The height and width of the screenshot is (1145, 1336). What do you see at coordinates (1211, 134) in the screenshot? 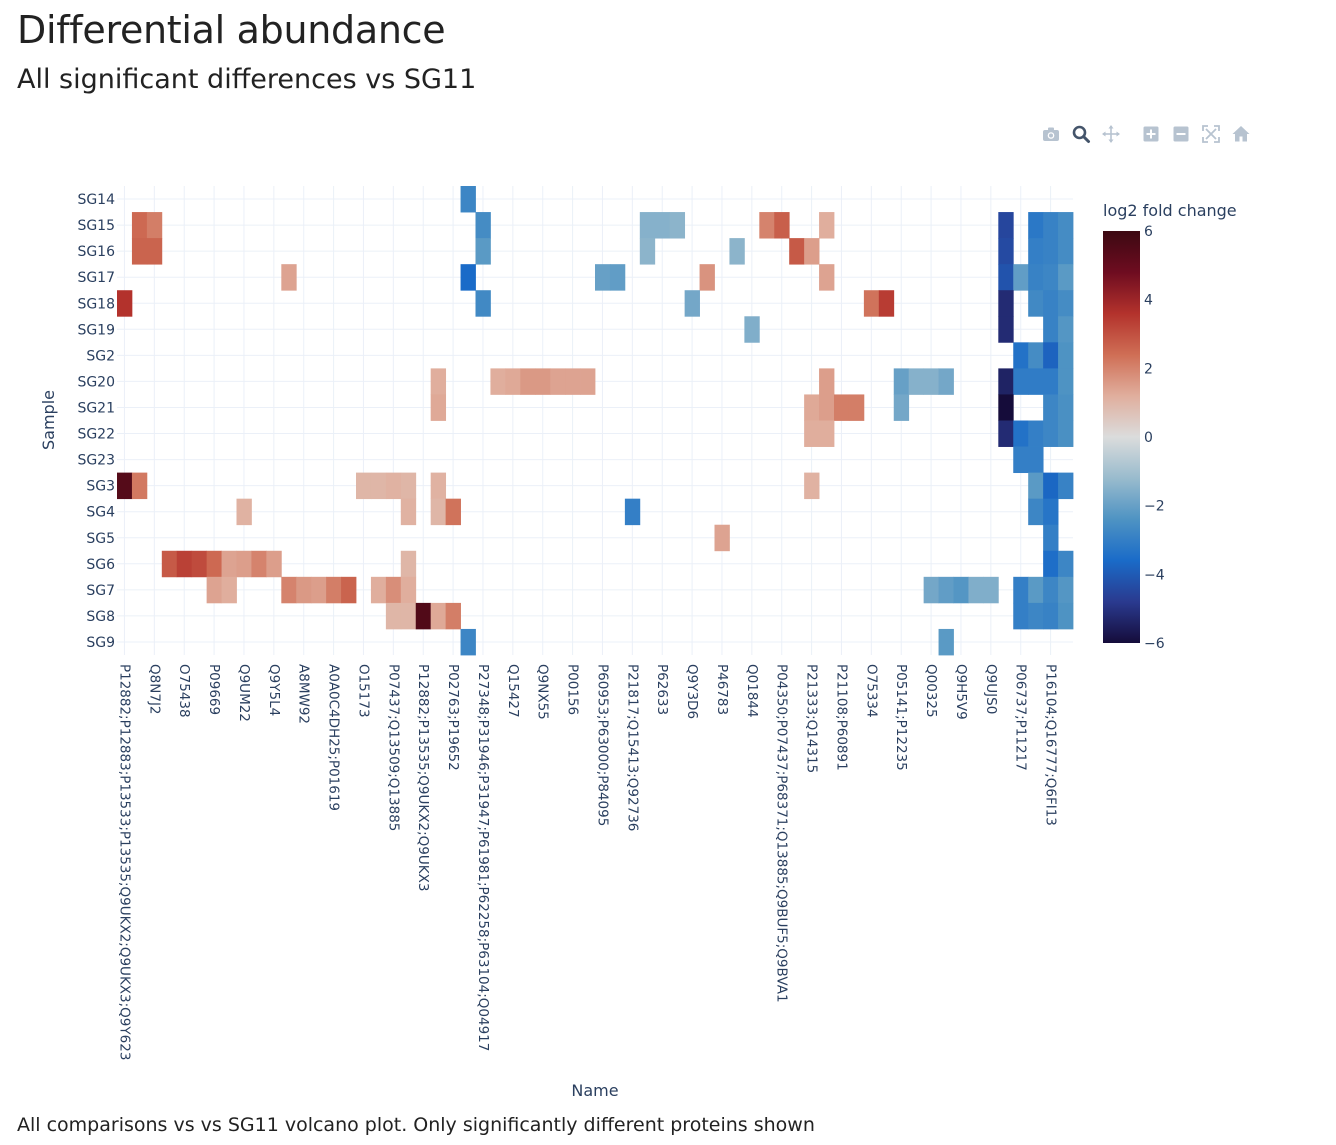
I see `autoscale-button` at bounding box center [1211, 134].